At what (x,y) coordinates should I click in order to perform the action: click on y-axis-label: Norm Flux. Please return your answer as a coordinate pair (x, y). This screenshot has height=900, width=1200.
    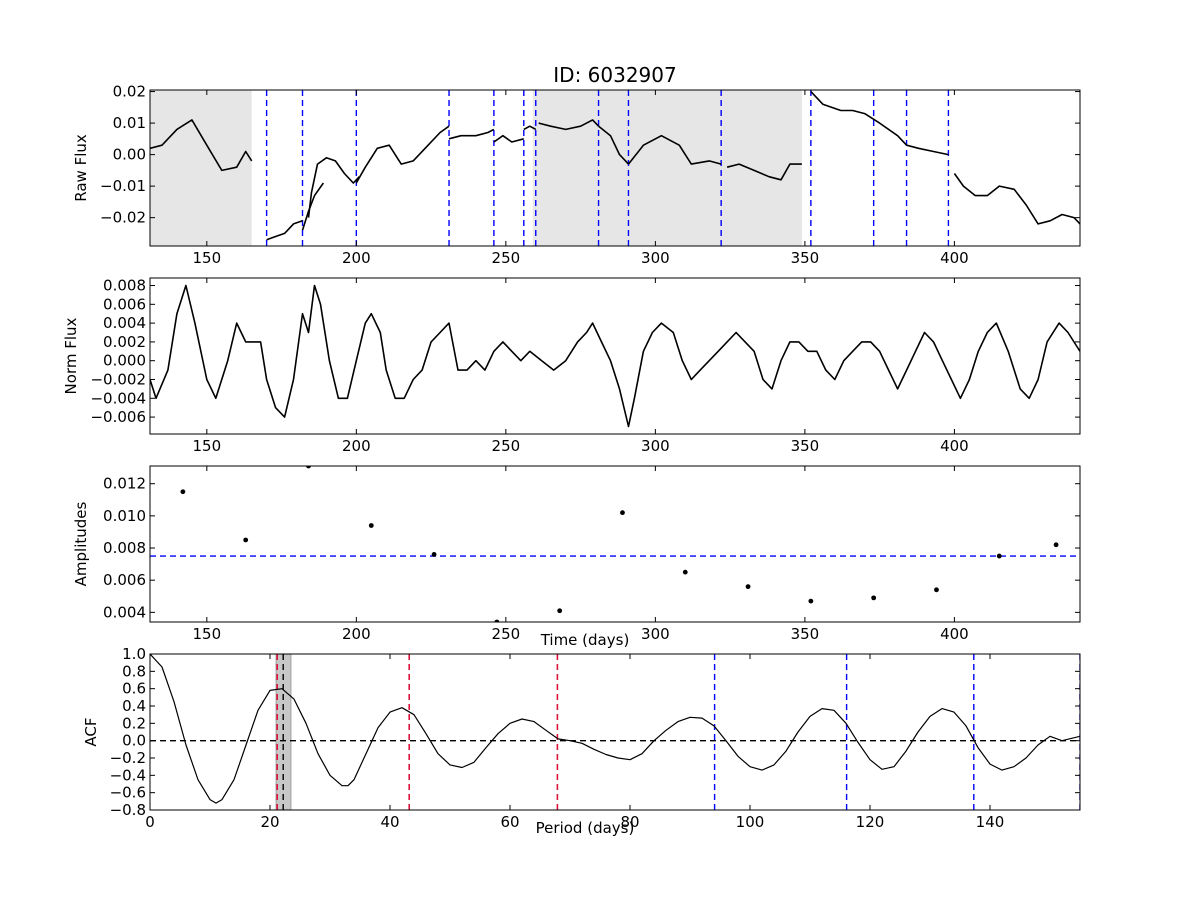
    Looking at the image, I should click on (71, 355).